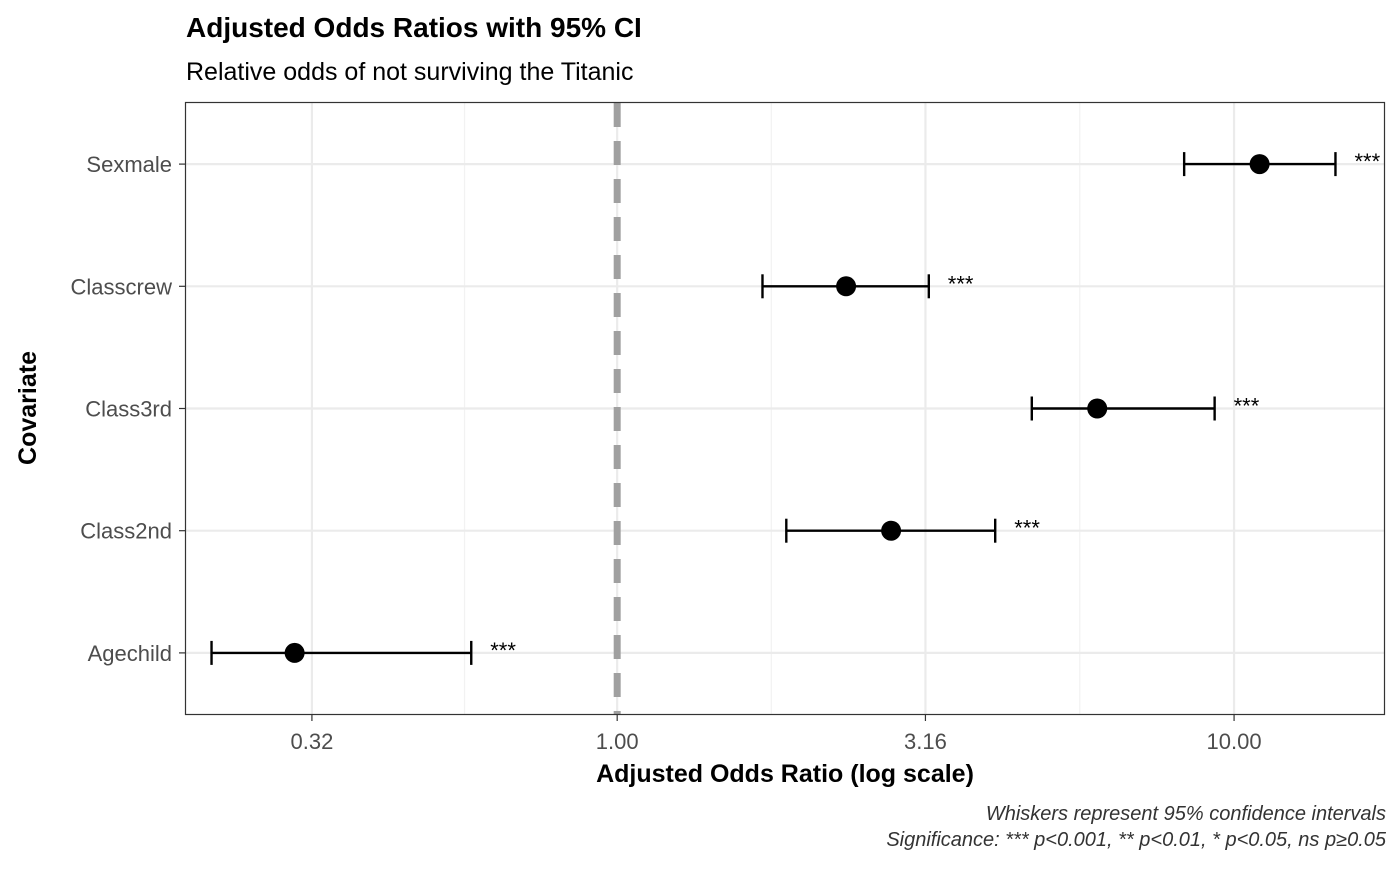  What do you see at coordinates (122, 286) in the screenshot?
I see `y-tick-label: Classcrew` at bounding box center [122, 286].